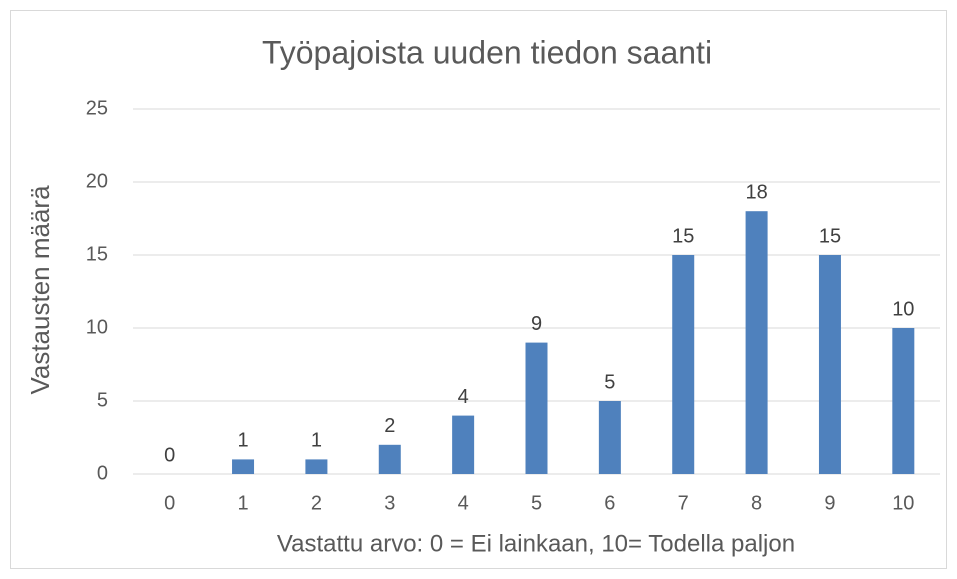  Describe the element at coordinates (389, 426) in the screenshot. I see `data-label: 2` at that location.